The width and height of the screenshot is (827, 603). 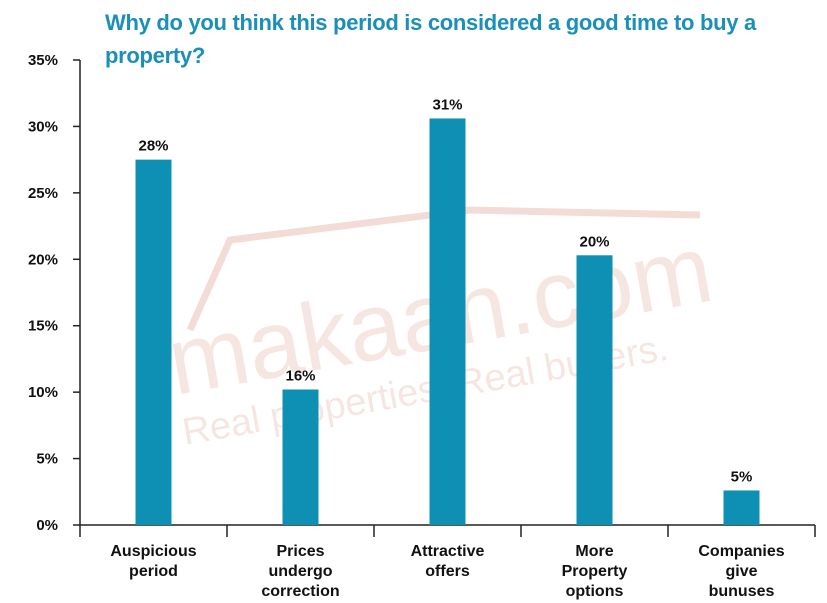 What do you see at coordinates (153, 571) in the screenshot?
I see `x-category-label: period` at bounding box center [153, 571].